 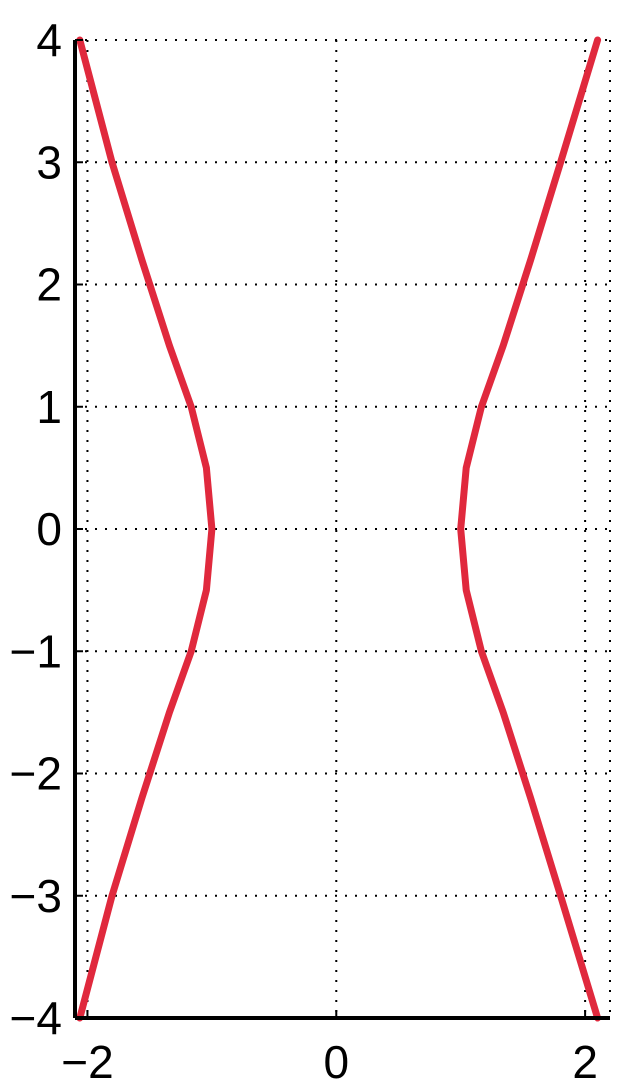 I want to click on y-tick-label: −1, so click(x=36, y=651).